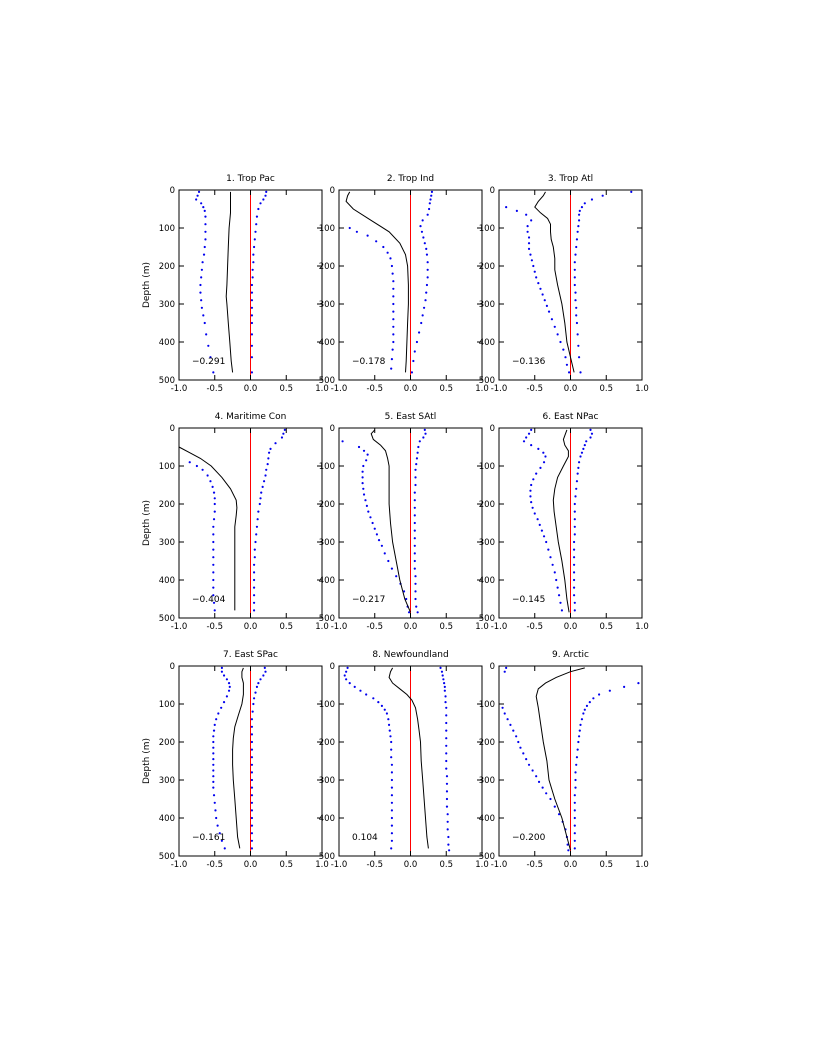 The image size is (818, 1055). What do you see at coordinates (411, 417) in the screenshot?
I see `panel-title: 5. East SAtl` at bounding box center [411, 417].